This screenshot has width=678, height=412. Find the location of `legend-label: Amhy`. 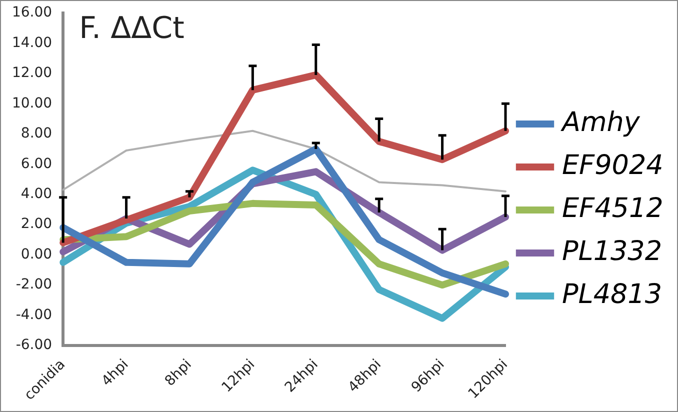

legend-label: Amhy is located at coordinates (600, 122).